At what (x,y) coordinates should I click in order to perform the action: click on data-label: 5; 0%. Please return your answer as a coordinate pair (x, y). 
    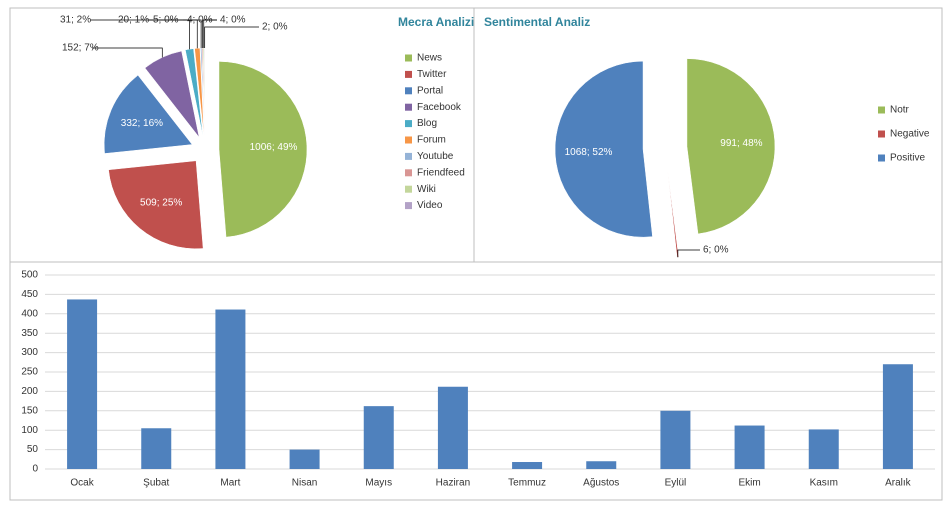
    Looking at the image, I should click on (166, 20).